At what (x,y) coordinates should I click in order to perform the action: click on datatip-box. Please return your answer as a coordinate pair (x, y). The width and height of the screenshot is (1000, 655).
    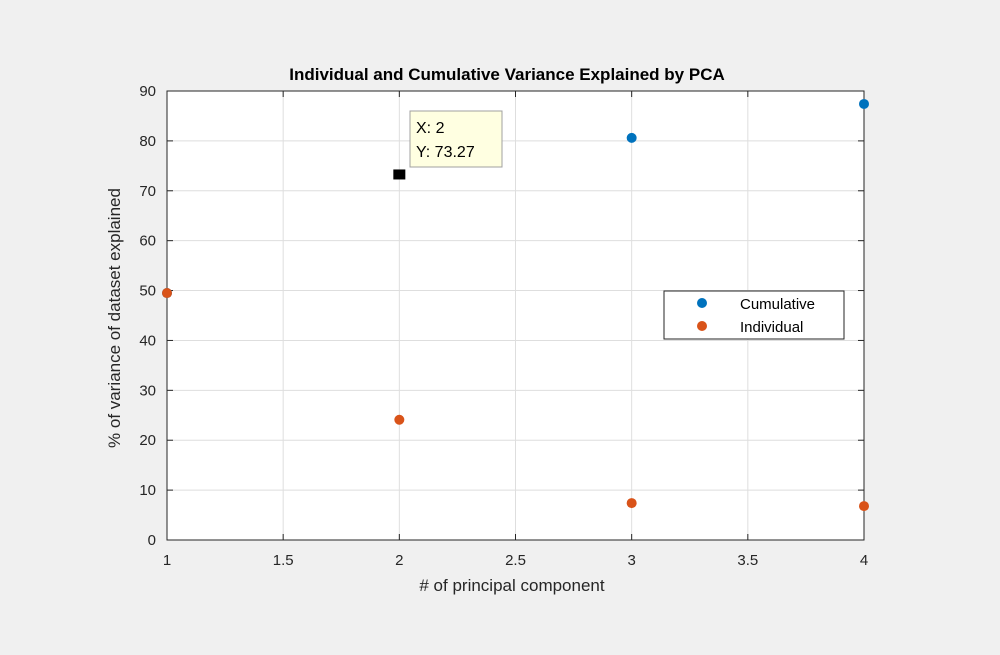
    Looking at the image, I should click on (456, 139).